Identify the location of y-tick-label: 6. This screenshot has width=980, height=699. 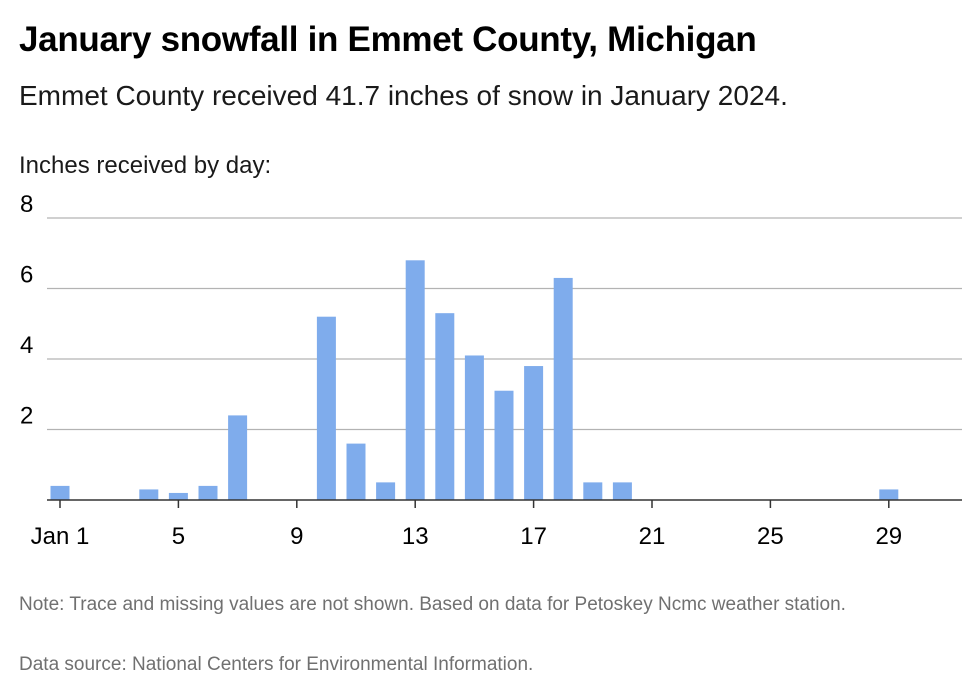
(26, 275).